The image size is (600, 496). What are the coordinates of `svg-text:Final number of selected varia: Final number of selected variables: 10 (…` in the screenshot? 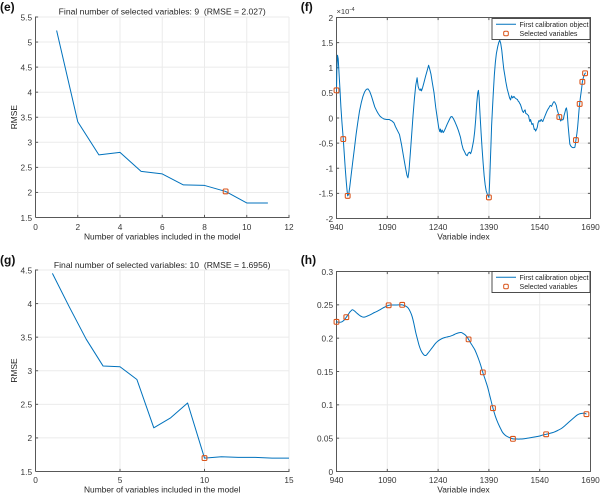 It's located at (162, 265).